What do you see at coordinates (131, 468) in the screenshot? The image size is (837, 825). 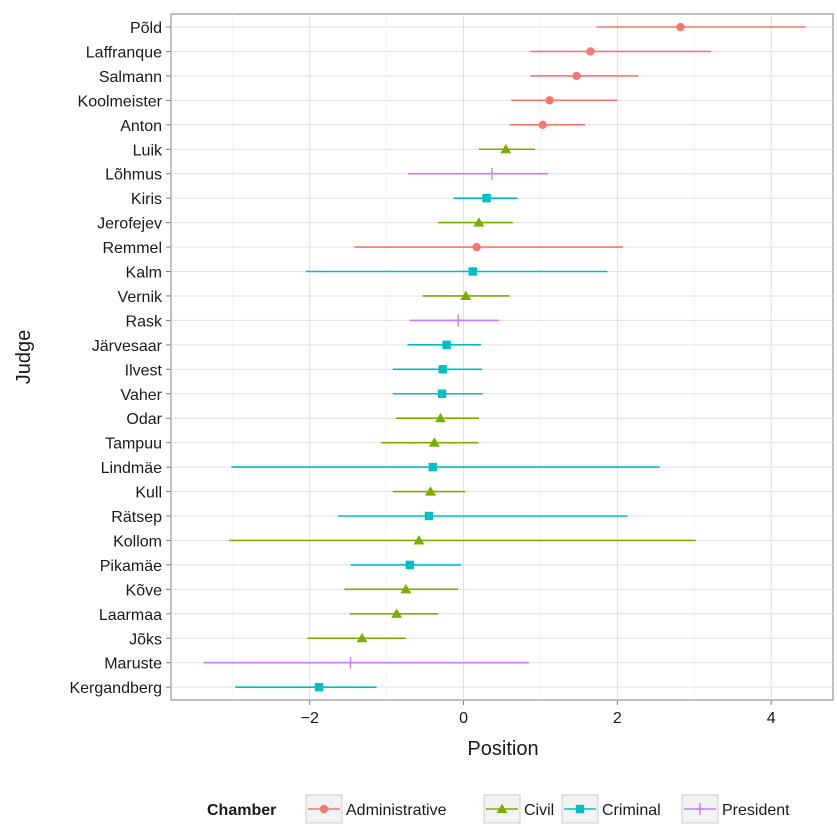 I see `judge-label: Lindmäe` at bounding box center [131, 468].